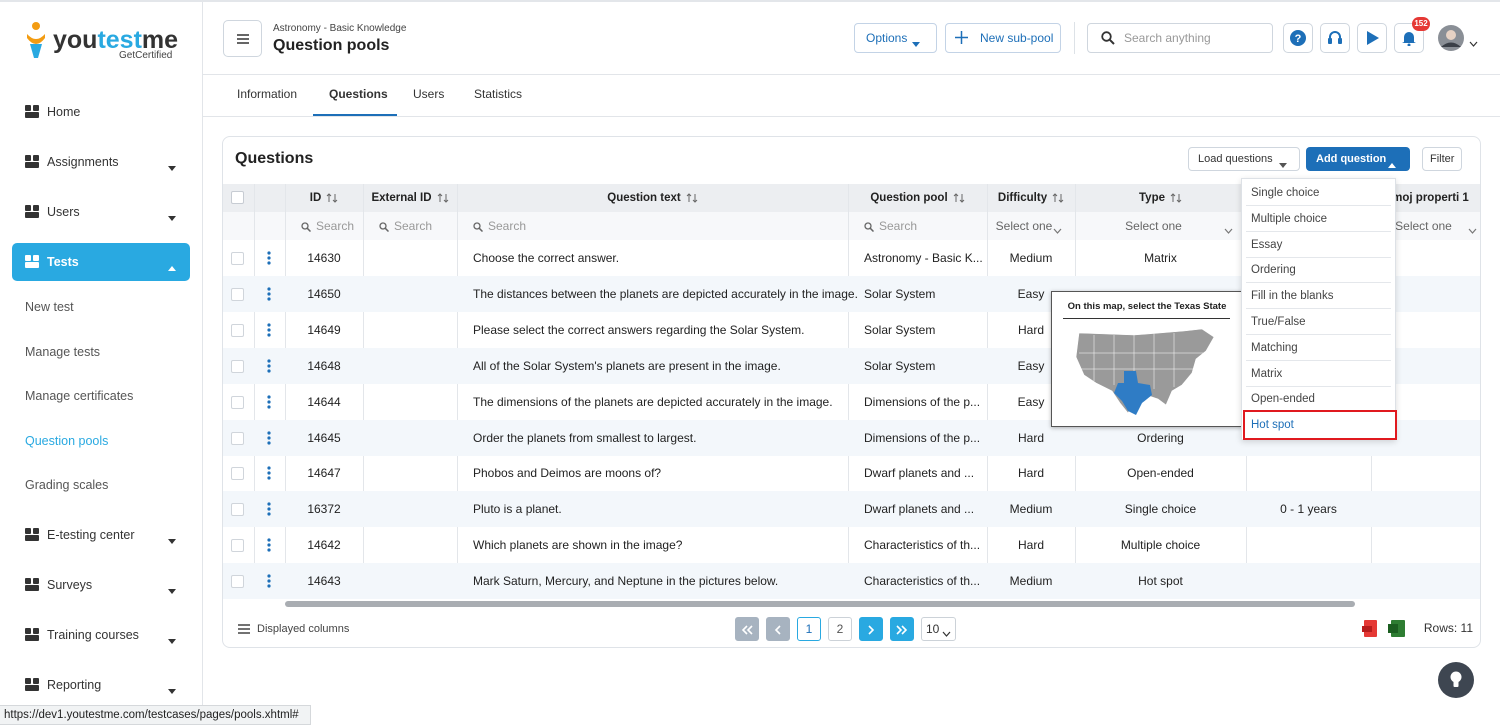 The width and height of the screenshot is (1500, 725). What do you see at coordinates (1180, 38) in the screenshot?
I see `search-box` at bounding box center [1180, 38].